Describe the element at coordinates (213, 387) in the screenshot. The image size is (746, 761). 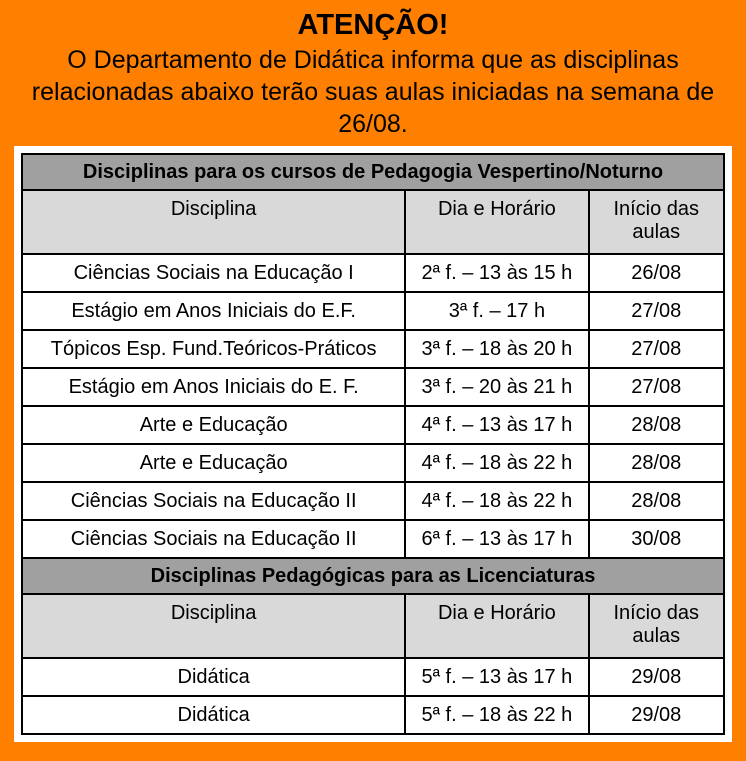
I see `cell-disciplina: Estágio em Anos Iniciais do E. F.` at that location.